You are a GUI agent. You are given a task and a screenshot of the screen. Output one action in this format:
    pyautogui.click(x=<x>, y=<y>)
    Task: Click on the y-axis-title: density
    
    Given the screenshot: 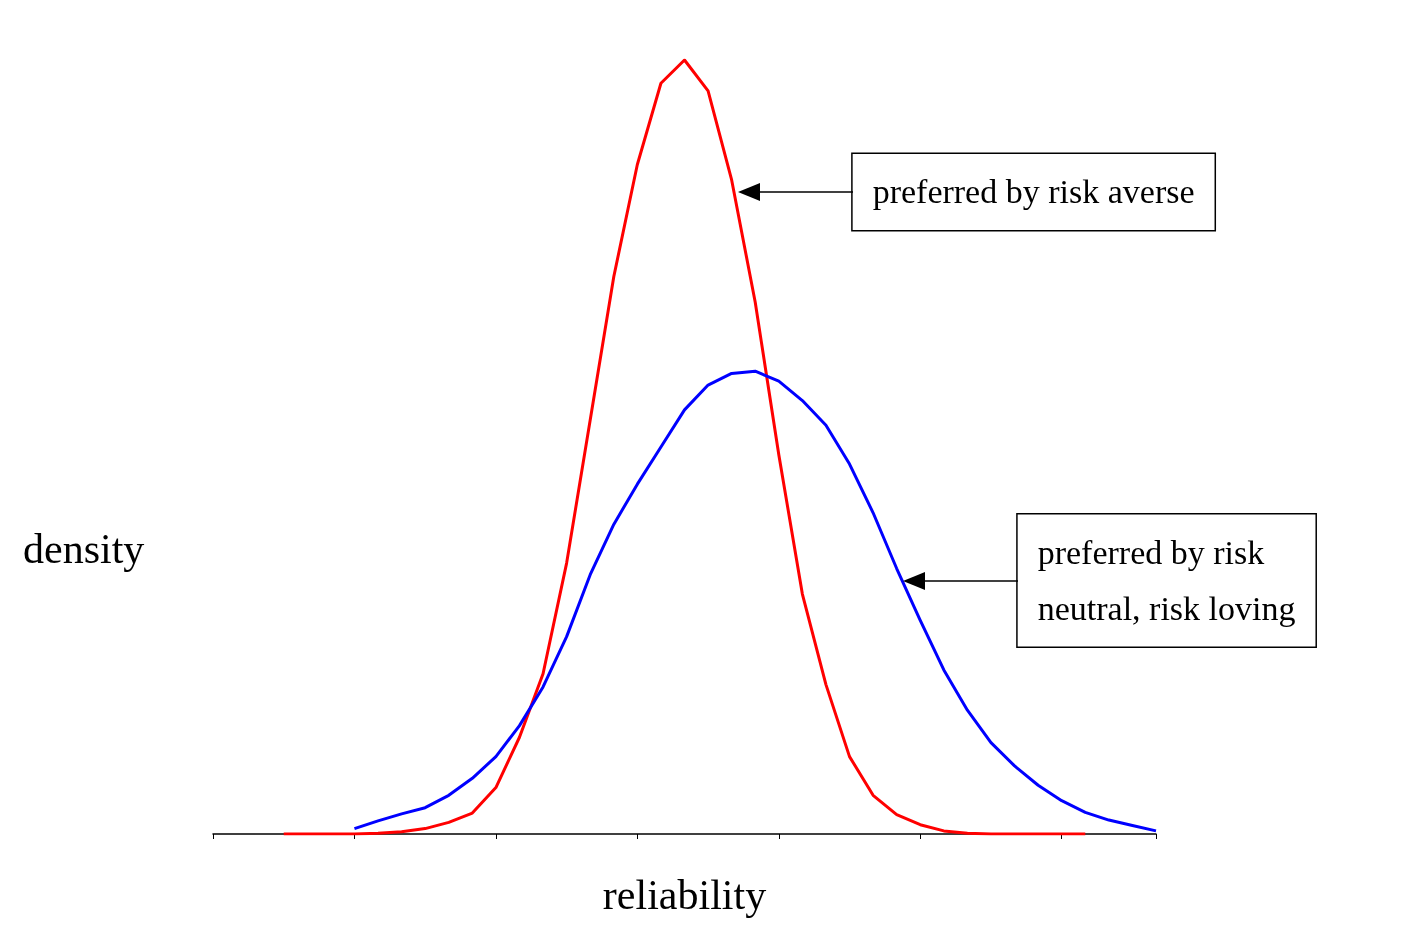 What is the action you would take?
    pyautogui.click(x=84, y=549)
    